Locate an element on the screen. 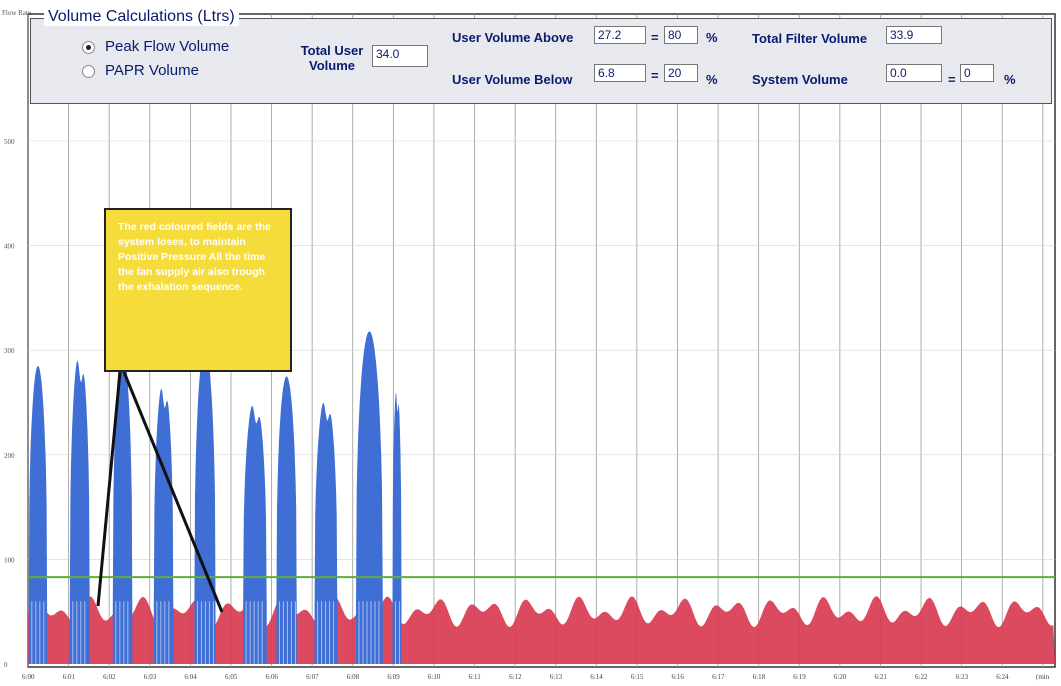 The width and height of the screenshot is (1061, 686). user-volume-above-field: 27.2 is located at coordinates (620, 35).